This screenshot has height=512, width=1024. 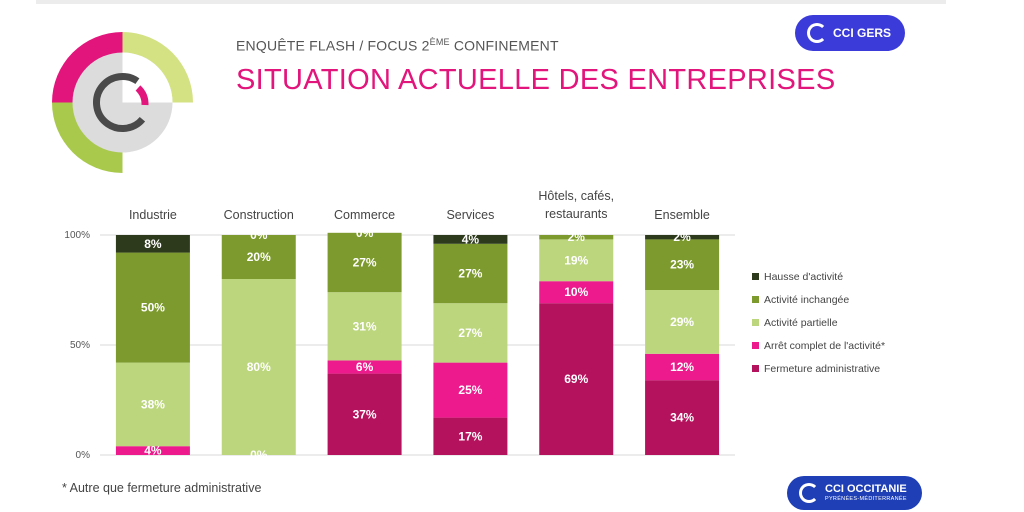 I want to click on legend-label: Arrêt complet de l'activité*, so click(x=824, y=346).